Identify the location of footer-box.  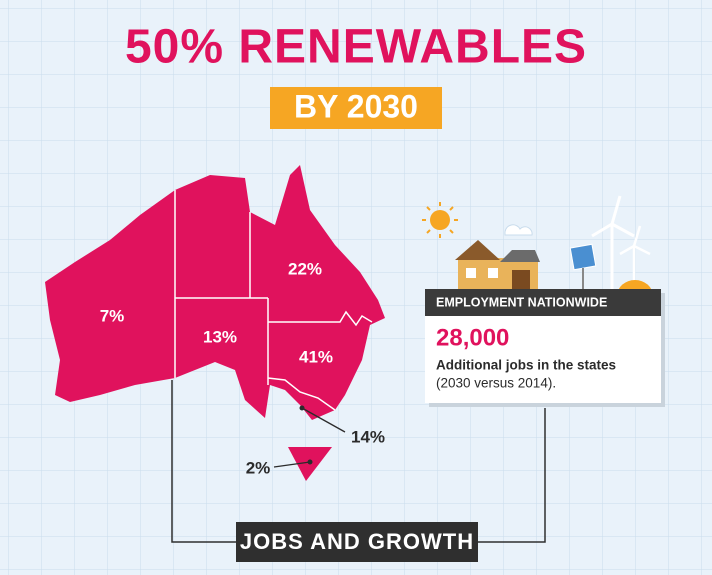
(357, 542).